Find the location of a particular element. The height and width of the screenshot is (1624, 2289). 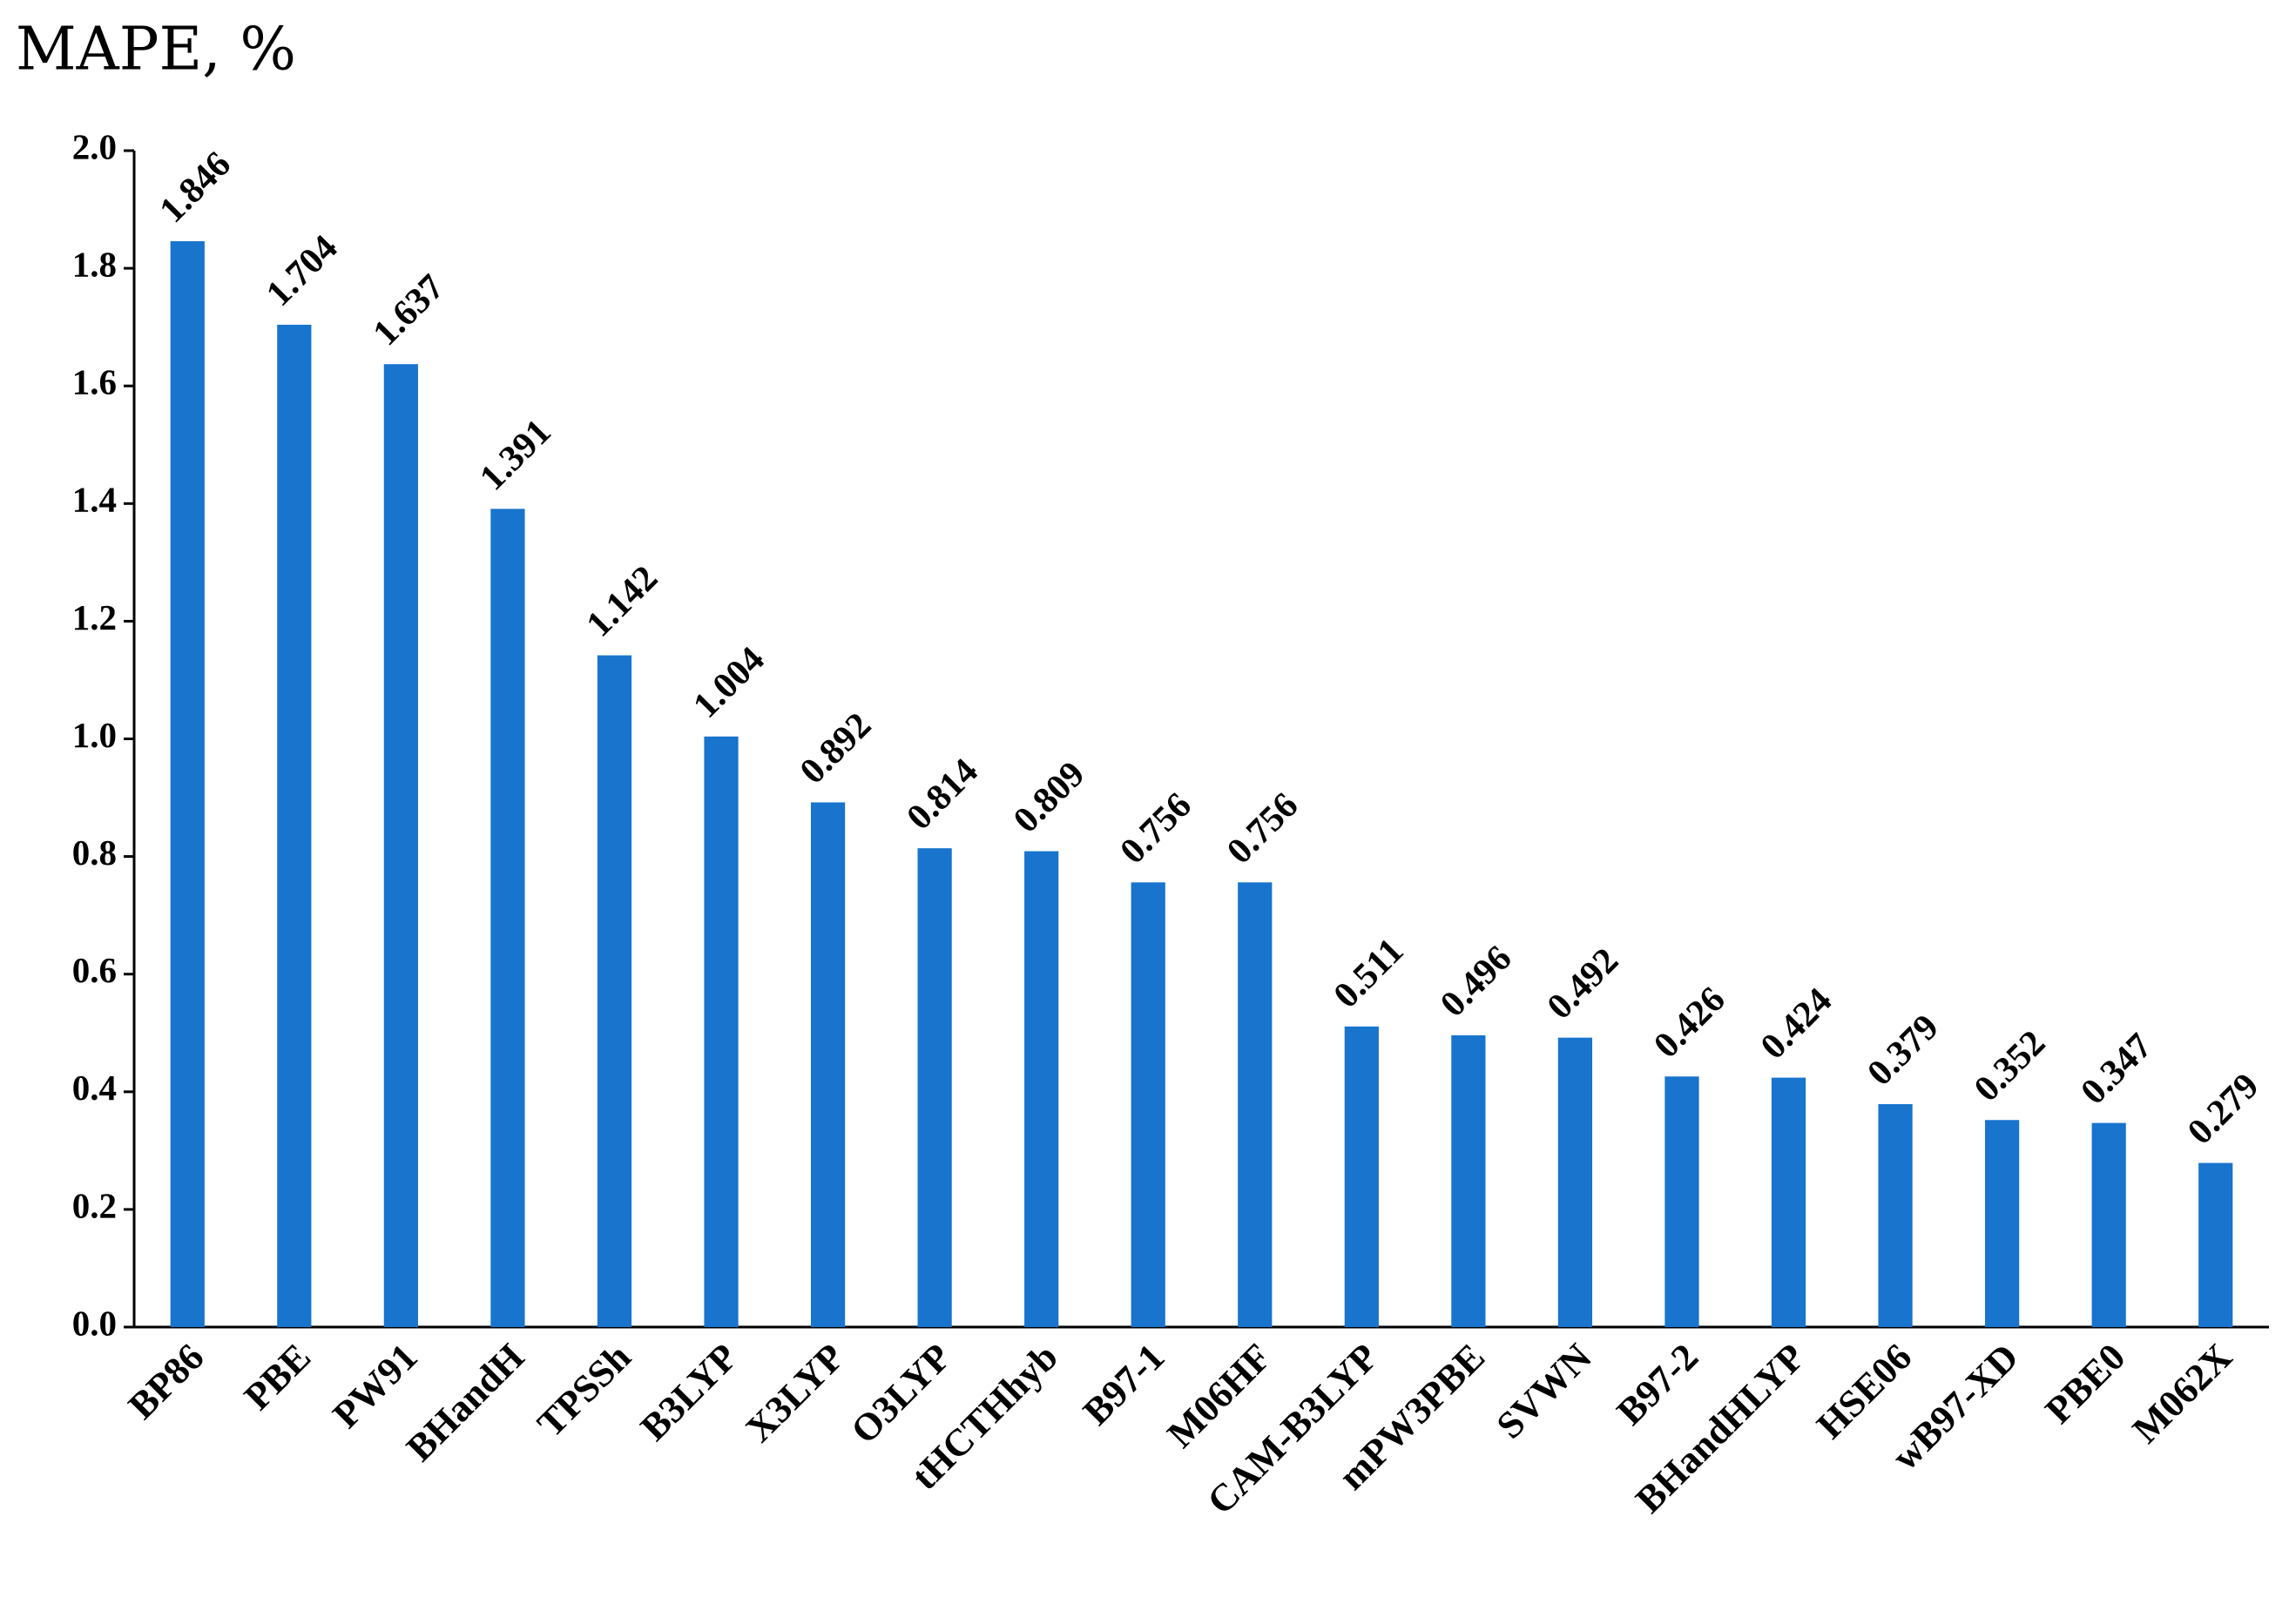

x-tick-label: PBE0 is located at coordinates (2085, 1384).